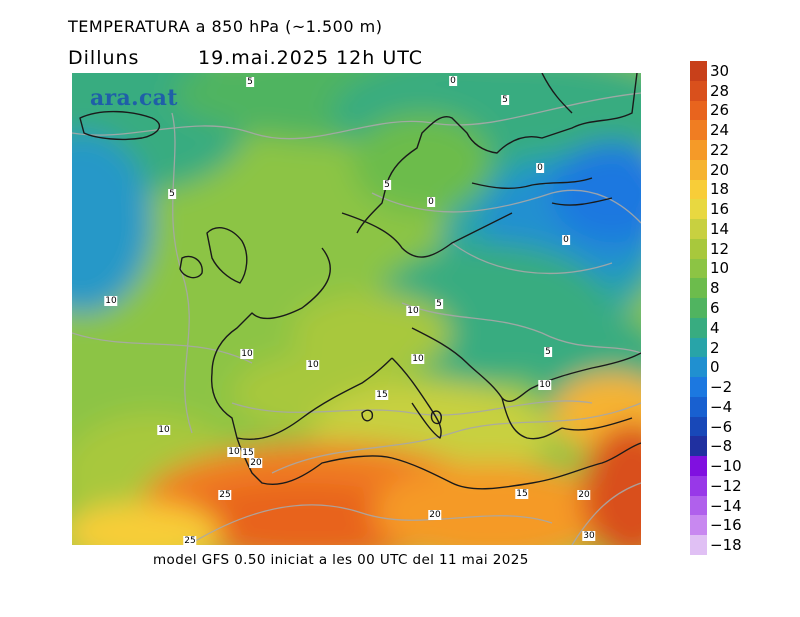 The height and width of the screenshot is (617, 800). I want to click on legend-label: 26, so click(720, 110).